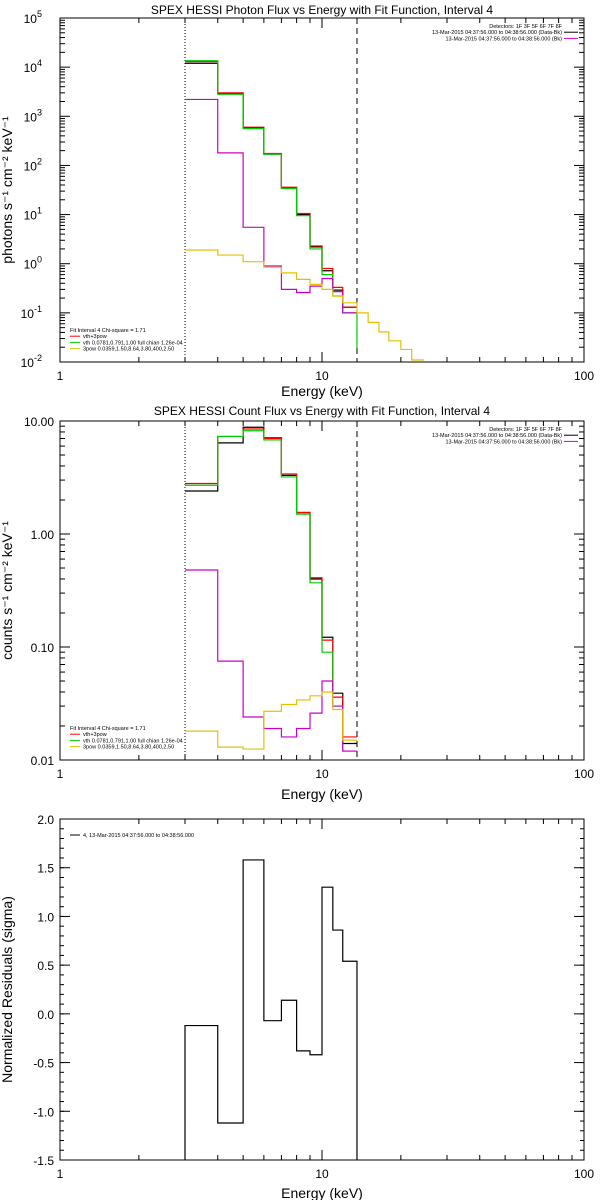 Image resolution: width=600 pixels, height=1200 pixels. Describe the element at coordinates (7, 590) in the screenshot. I see `y-axis-label: counts s⁻¹ cm⁻² keV⁻¹` at that location.